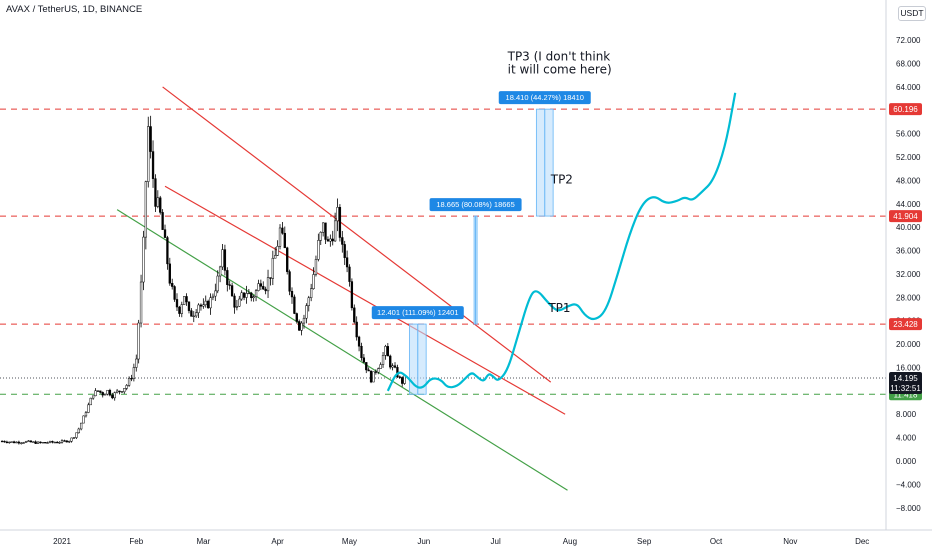 The width and height of the screenshot is (932, 550). I want to click on y-tick-label: 68.000, so click(908, 64).